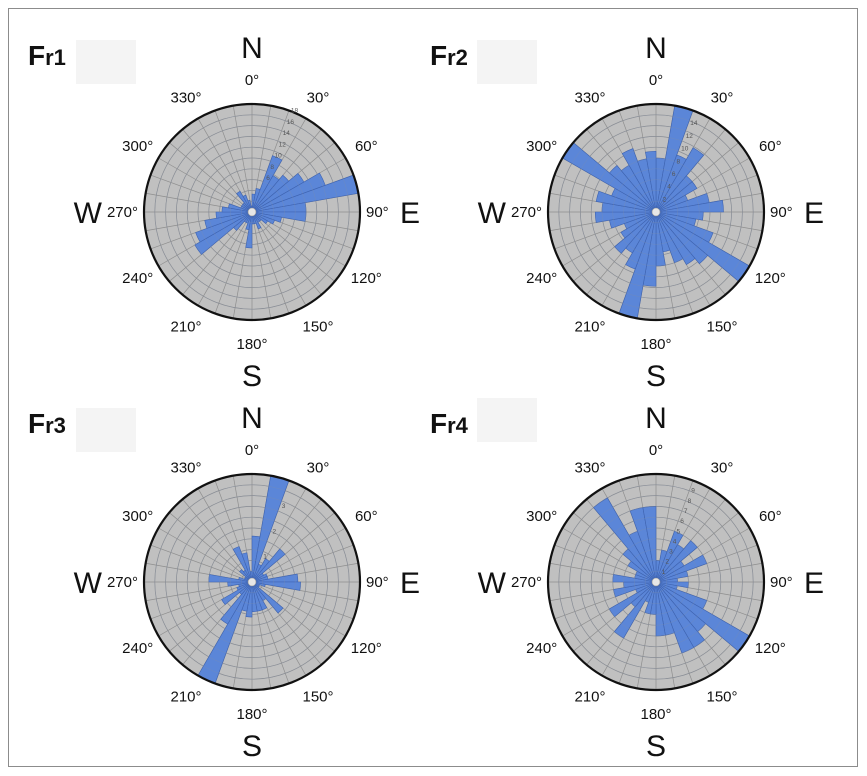  I want to click on radial-tick-label: 18, so click(295, 111).